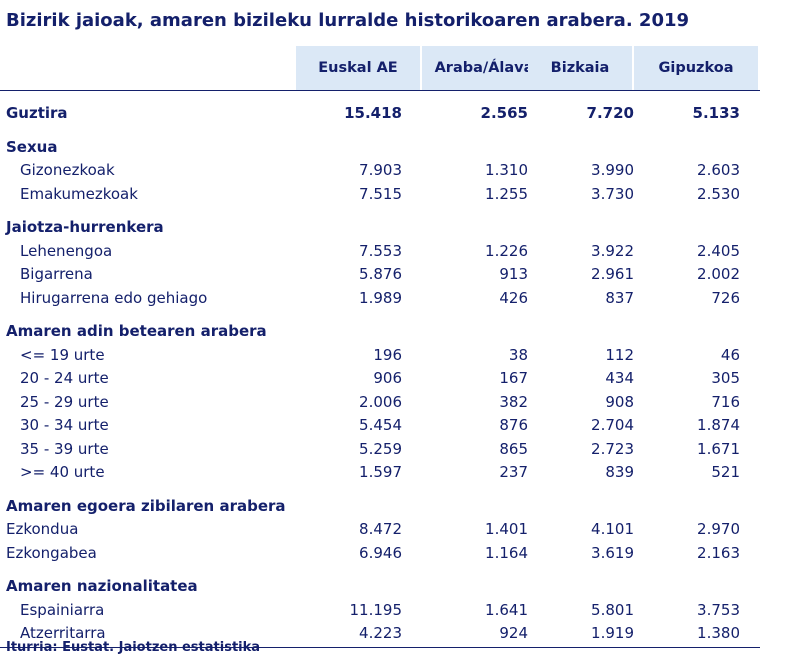 The image size is (800, 672). Describe the element at coordinates (612, 529) in the screenshot. I see `cell: 4.101` at that location.